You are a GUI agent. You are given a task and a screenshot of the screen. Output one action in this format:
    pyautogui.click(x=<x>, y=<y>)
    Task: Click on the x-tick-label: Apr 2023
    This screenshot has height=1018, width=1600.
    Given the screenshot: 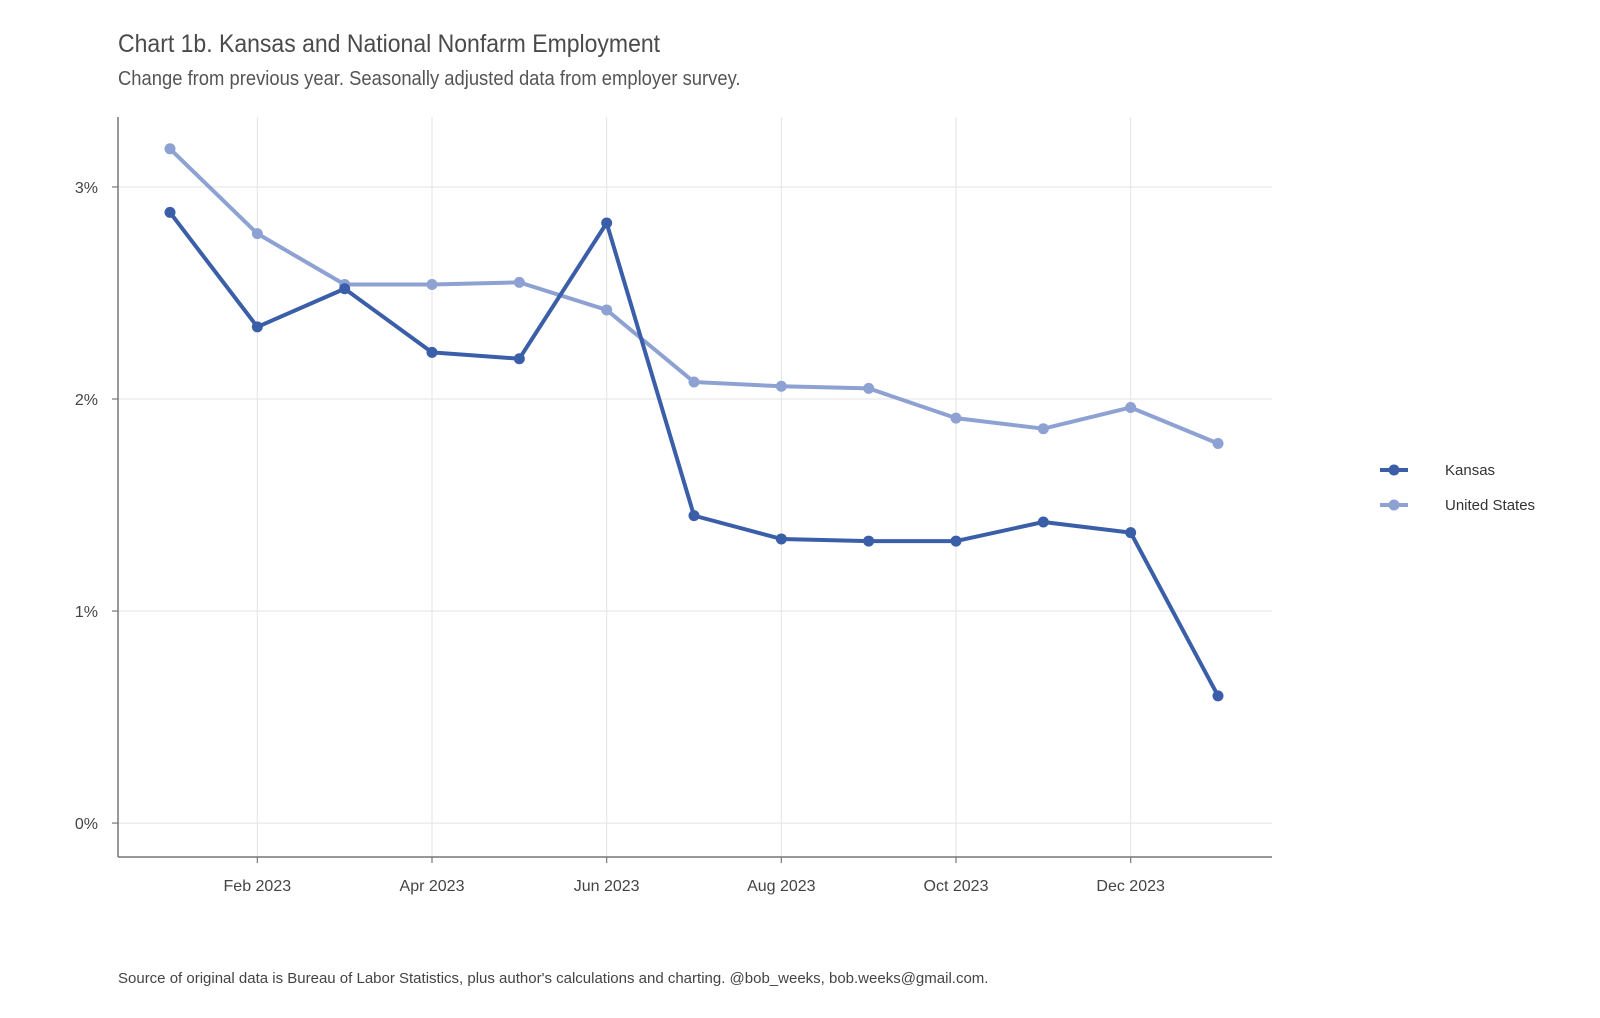 What is the action you would take?
    pyautogui.click(x=432, y=886)
    